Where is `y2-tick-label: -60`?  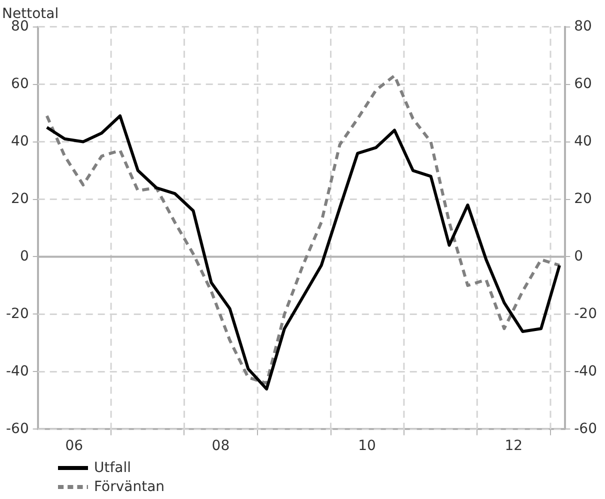
y2-tick-label: -60 is located at coordinates (586, 428).